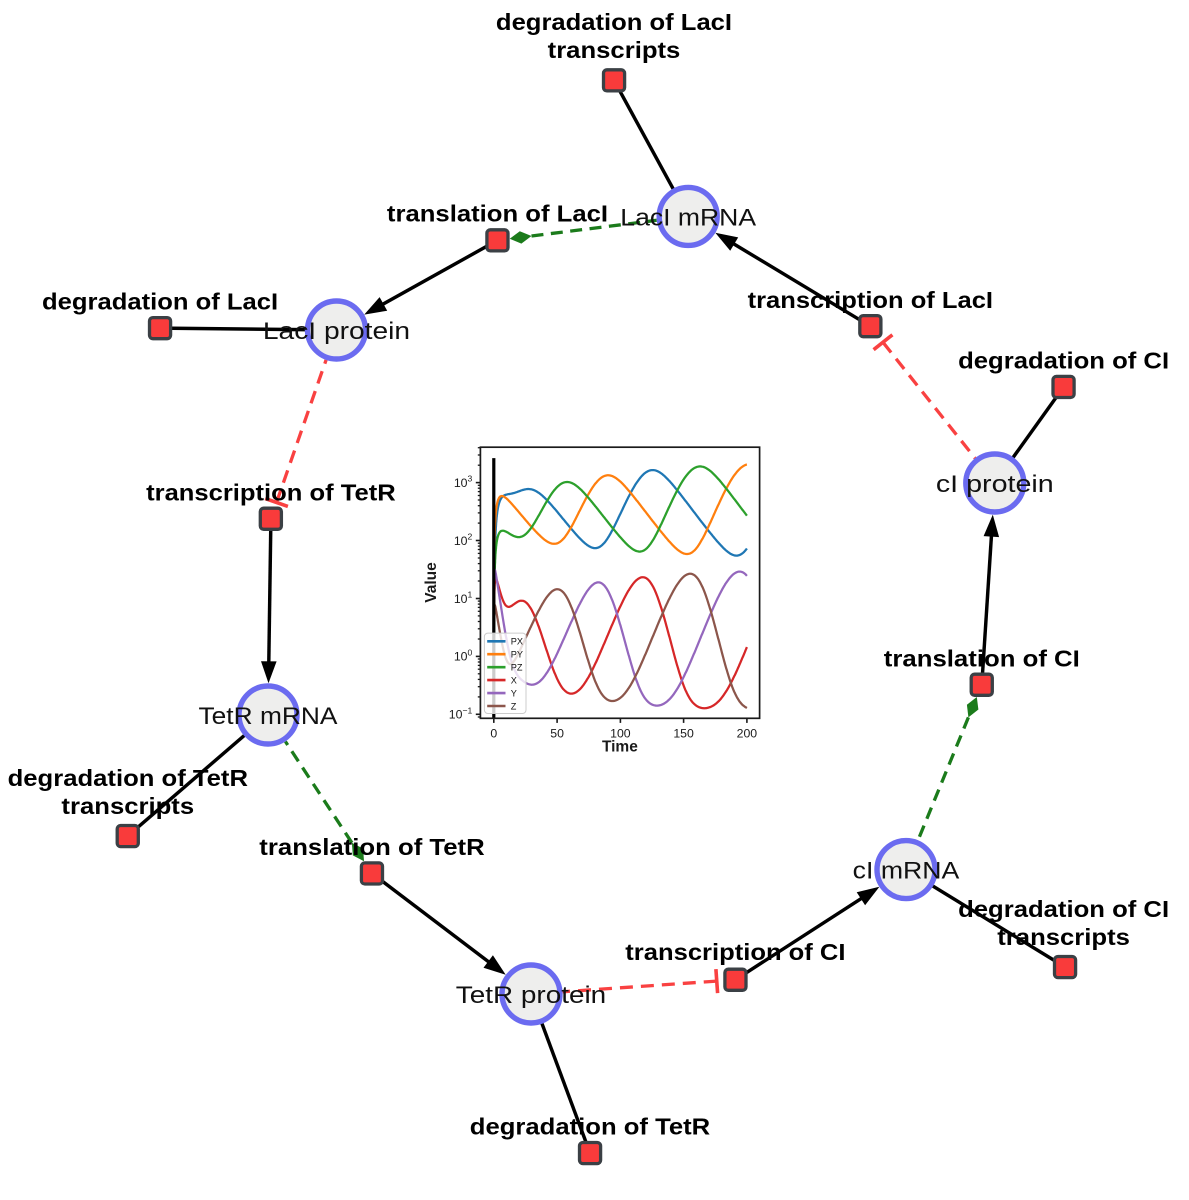  Describe the element at coordinates (497, 213) in the screenshot. I see `svg-text: translation of LacI` at that location.